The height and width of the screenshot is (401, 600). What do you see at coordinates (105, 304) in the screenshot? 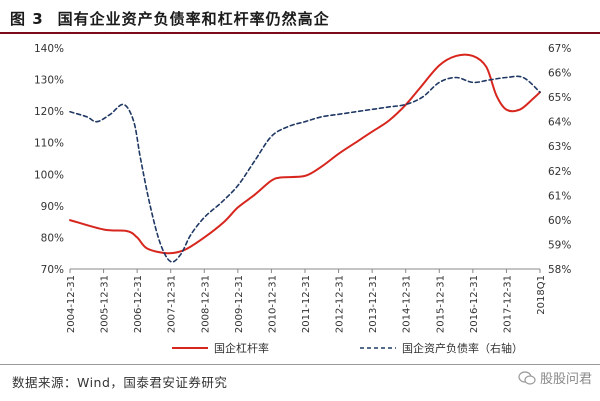
I see `x-tick-label: 2005-12-31` at bounding box center [105, 304].